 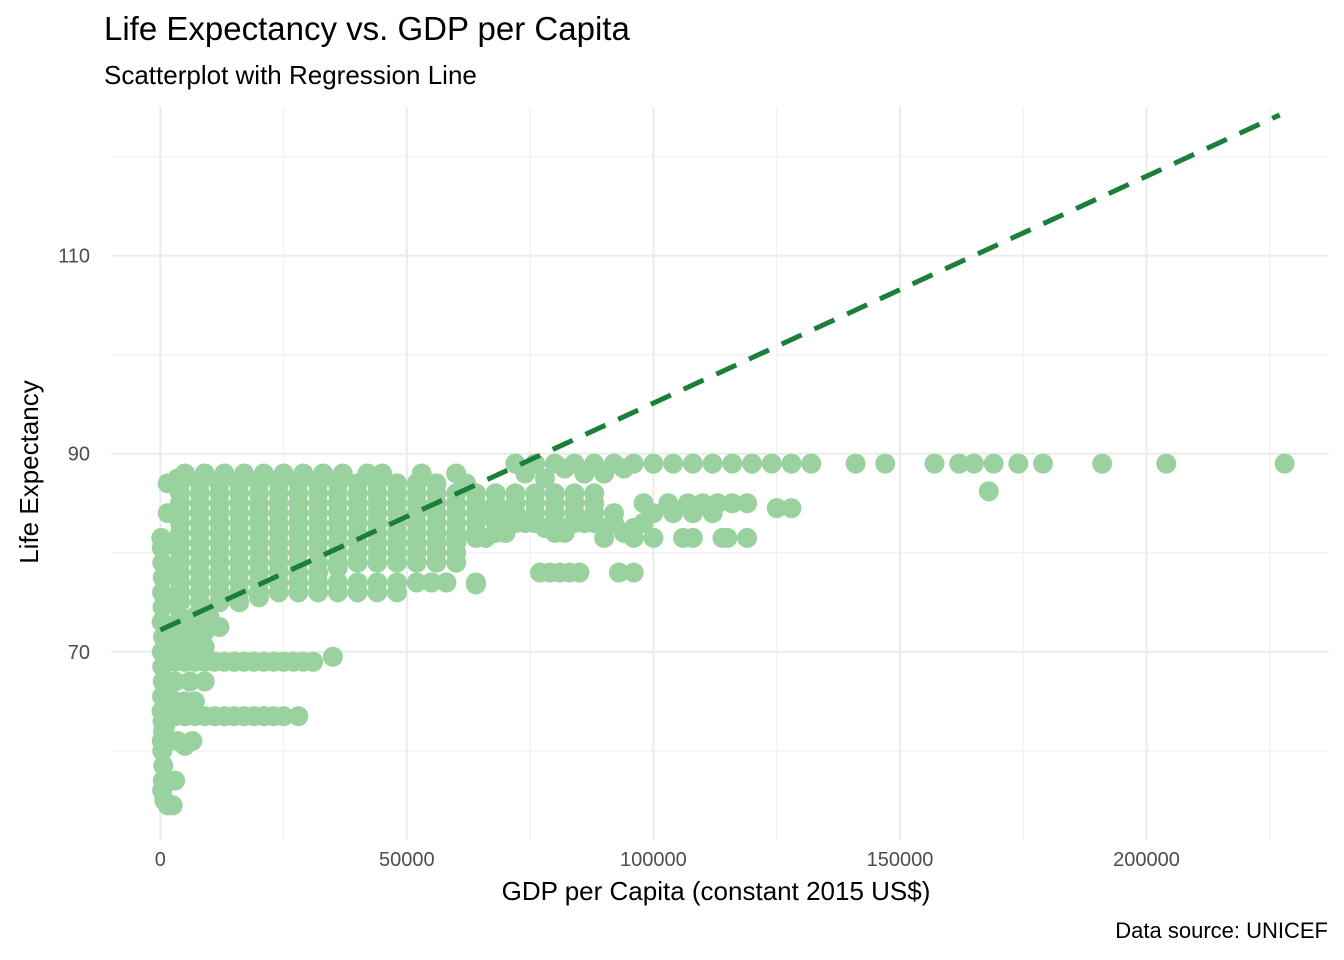 I want to click on x-tick-label: 150000, so click(x=900, y=860).